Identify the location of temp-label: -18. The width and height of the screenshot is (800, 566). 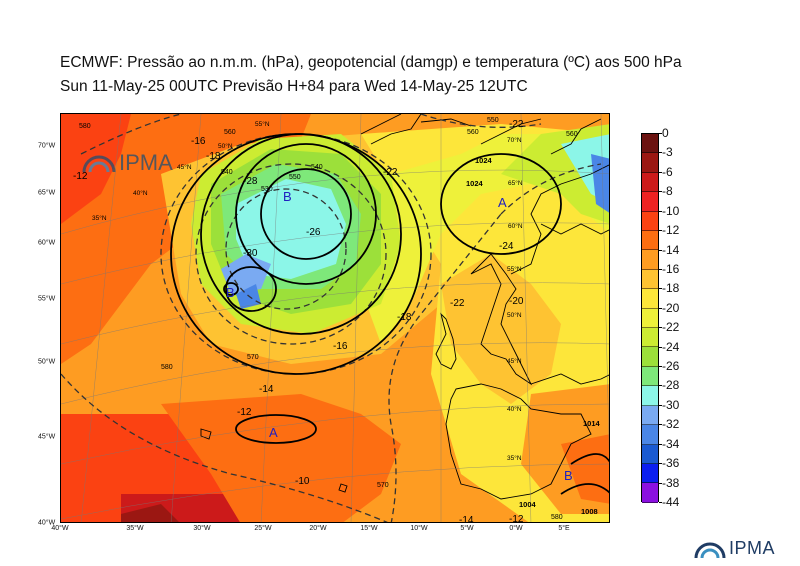
(404, 317).